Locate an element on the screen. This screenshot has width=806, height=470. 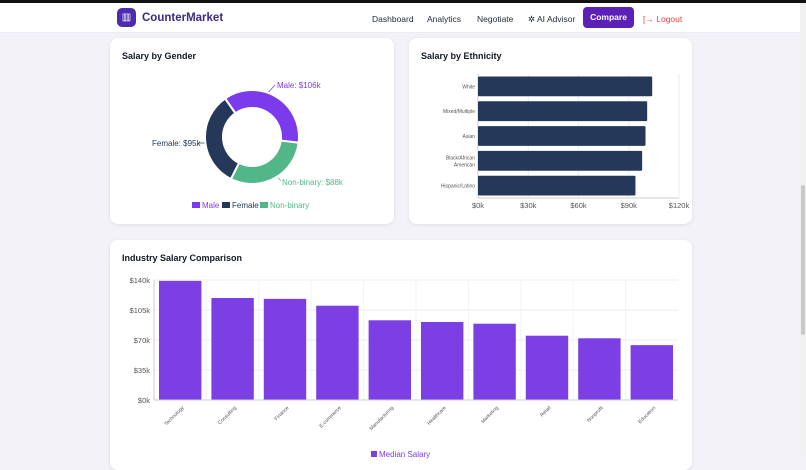
nav-negotiate: Negotiate is located at coordinates (495, 19).